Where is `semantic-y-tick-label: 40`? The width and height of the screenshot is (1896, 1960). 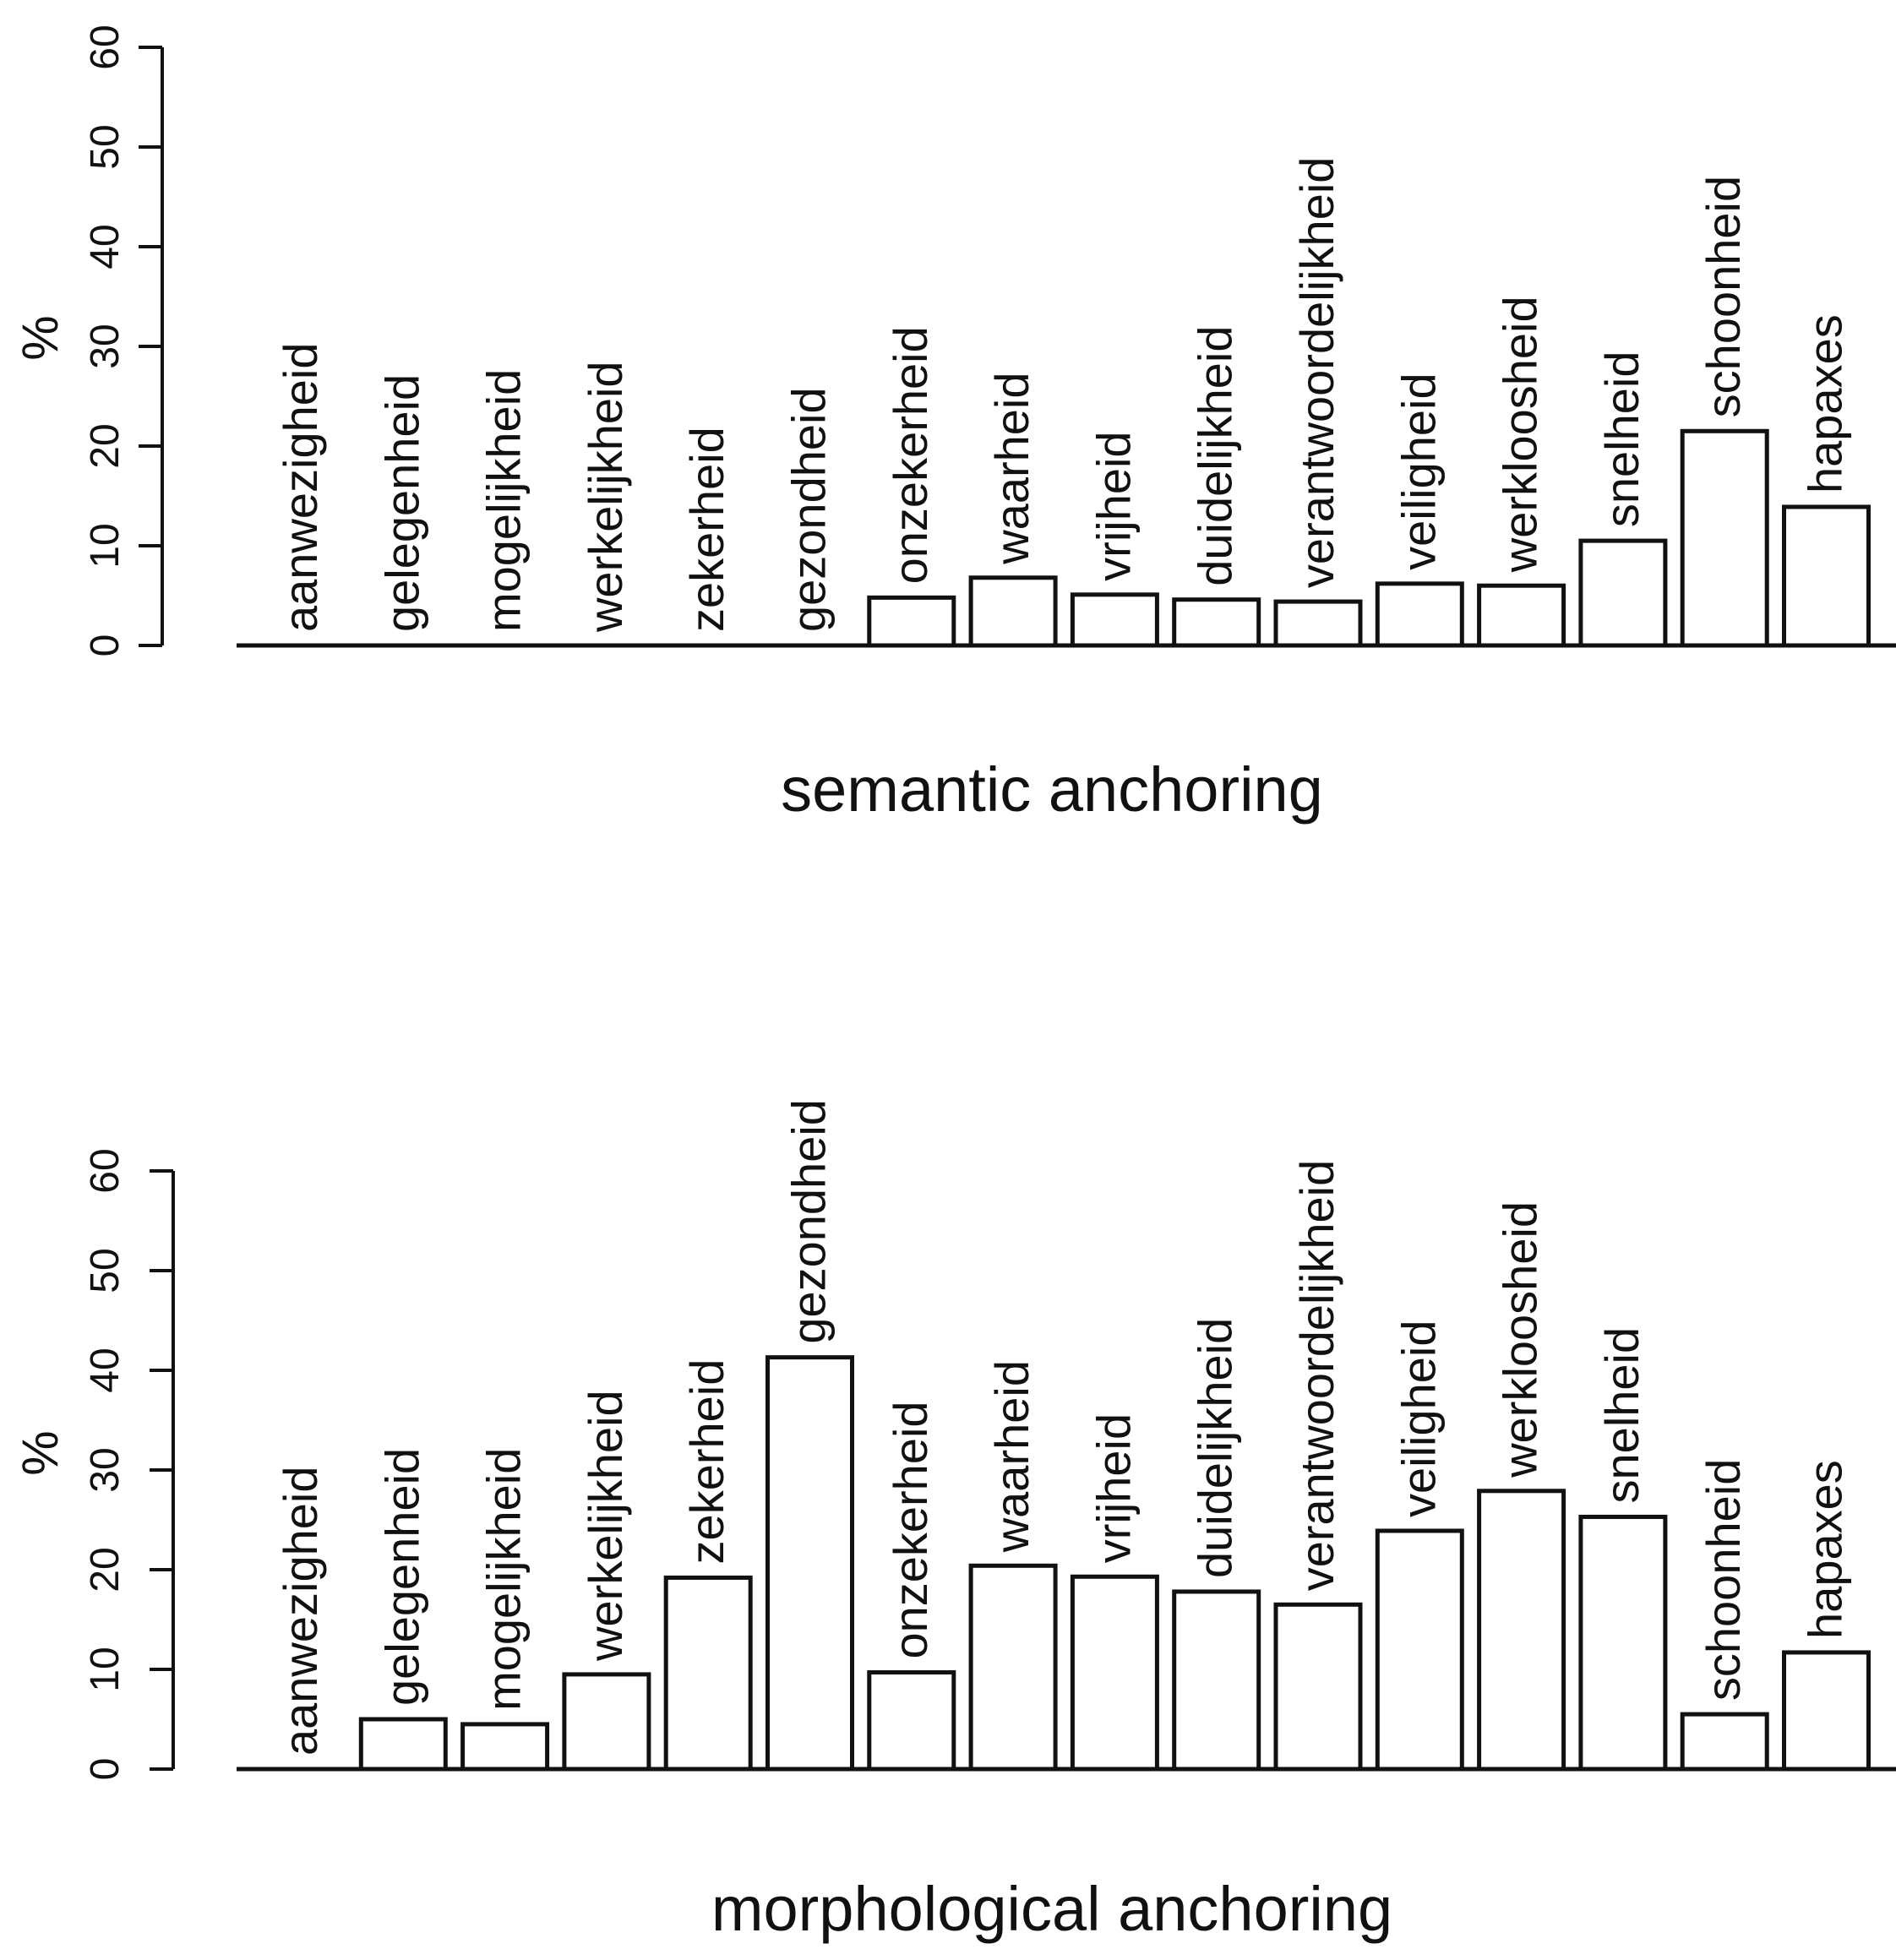 semantic-y-tick-label: 40 is located at coordinates (106, 246).